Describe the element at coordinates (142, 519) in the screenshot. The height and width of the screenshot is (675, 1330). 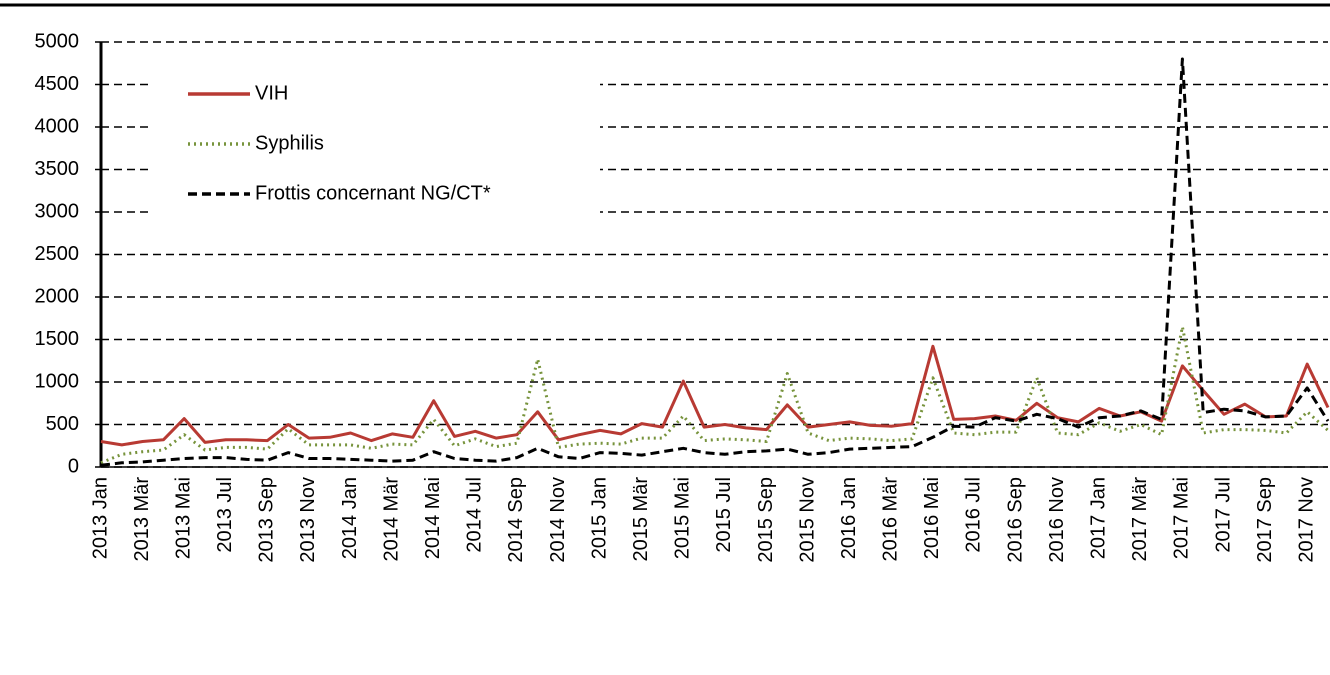
I see `x-tick-label: 2013 Mär` at that location.